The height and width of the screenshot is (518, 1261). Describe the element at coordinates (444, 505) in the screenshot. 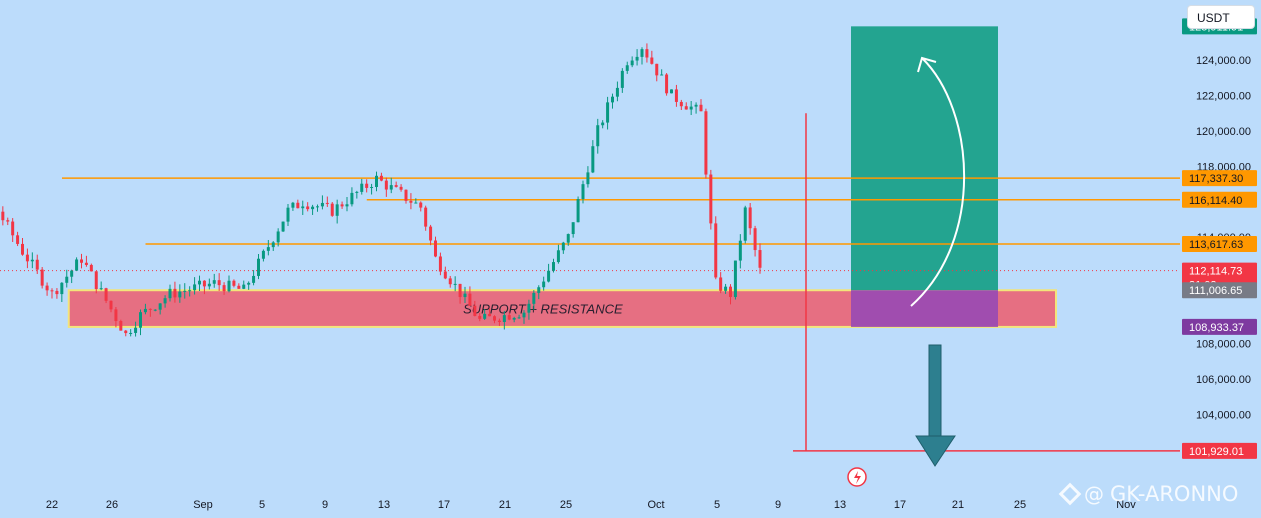

I see `x-tick-label: 17` at that location.